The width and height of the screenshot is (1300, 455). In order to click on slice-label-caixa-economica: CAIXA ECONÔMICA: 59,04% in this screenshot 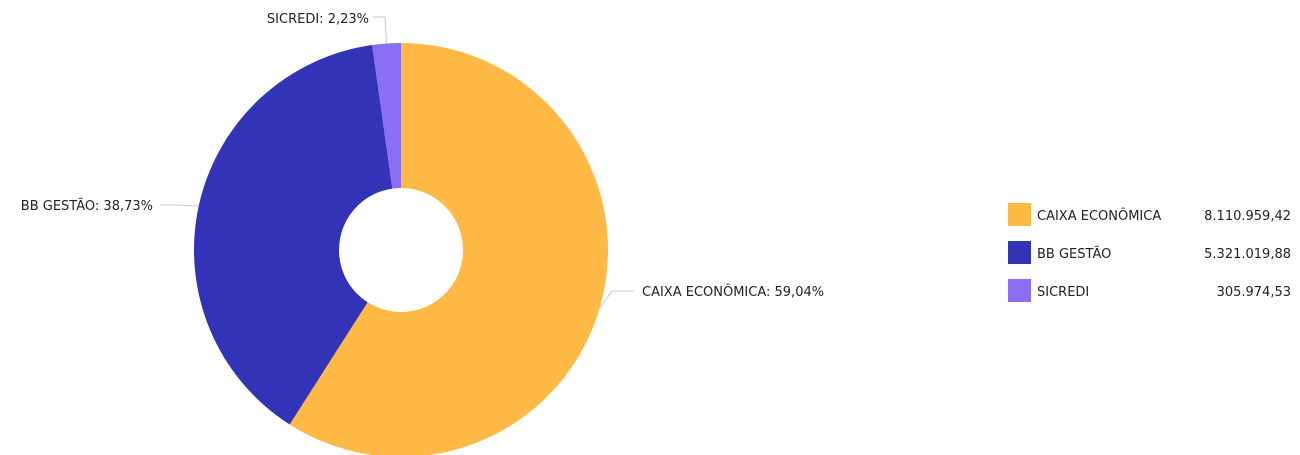, I will do `click(733, 292)`.